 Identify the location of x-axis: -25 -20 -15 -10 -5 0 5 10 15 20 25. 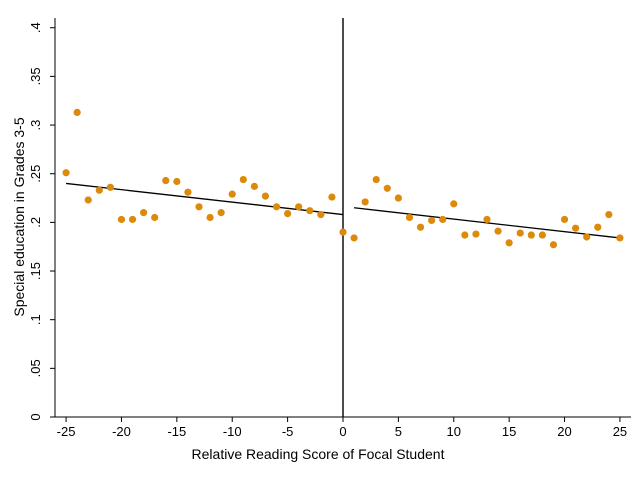
(343, 427).